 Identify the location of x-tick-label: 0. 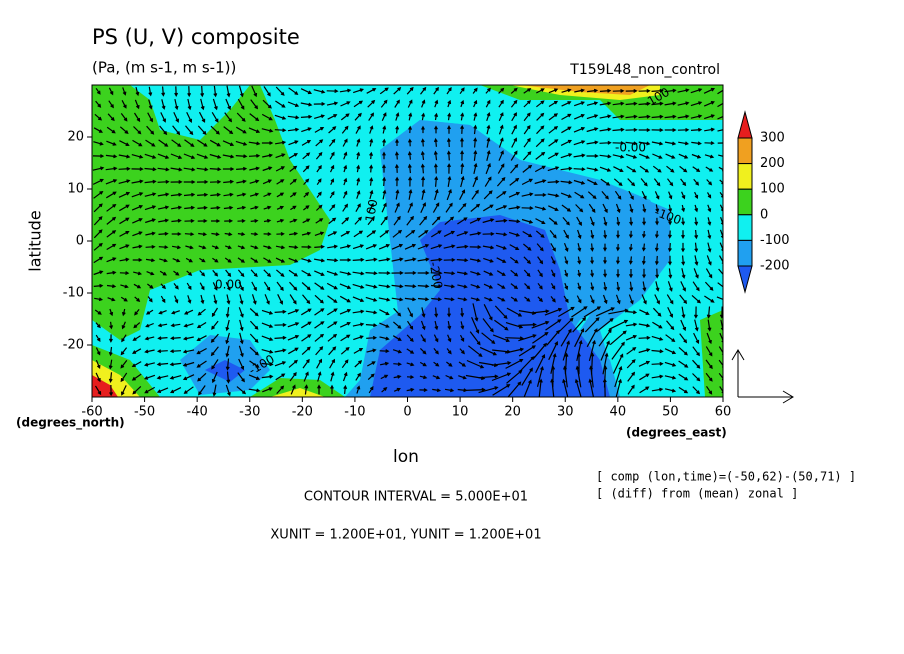
(407, 412).